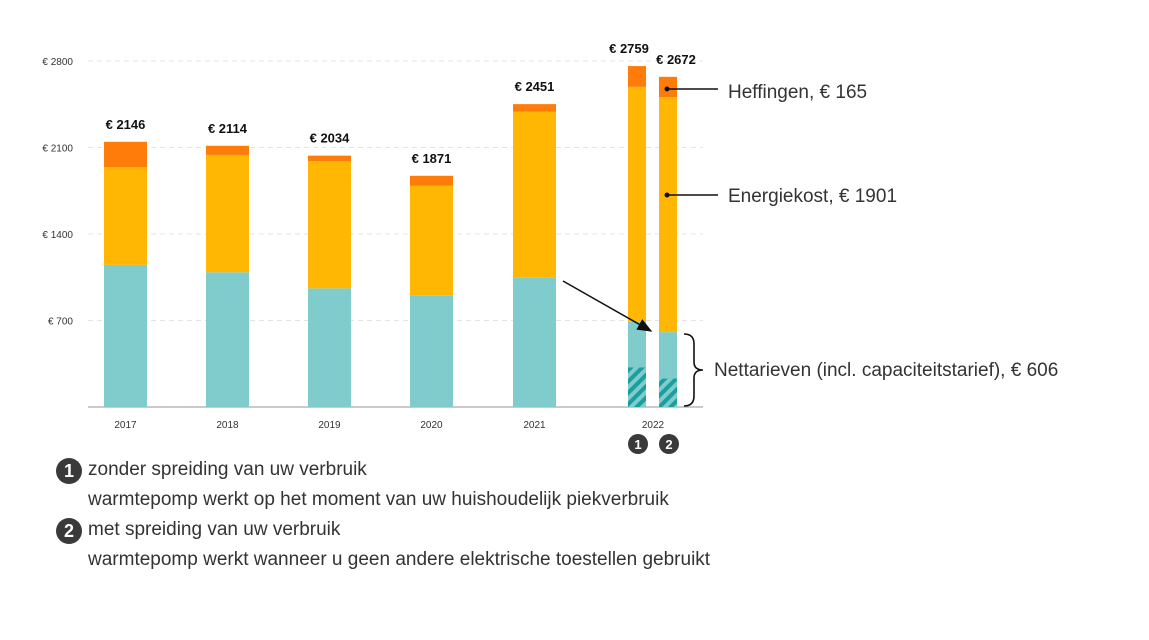  Describe the element at coordinates (57, 149) in the screenshot. I see `y-tick-label: € 2100` at that location.